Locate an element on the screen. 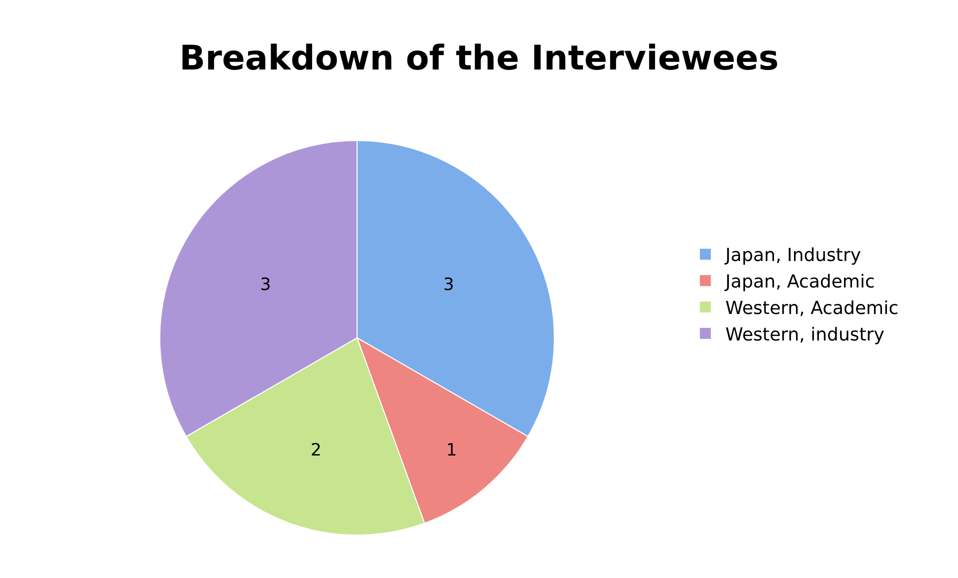  legend-label: Japan, Academic is located at coordinates (799, 282).